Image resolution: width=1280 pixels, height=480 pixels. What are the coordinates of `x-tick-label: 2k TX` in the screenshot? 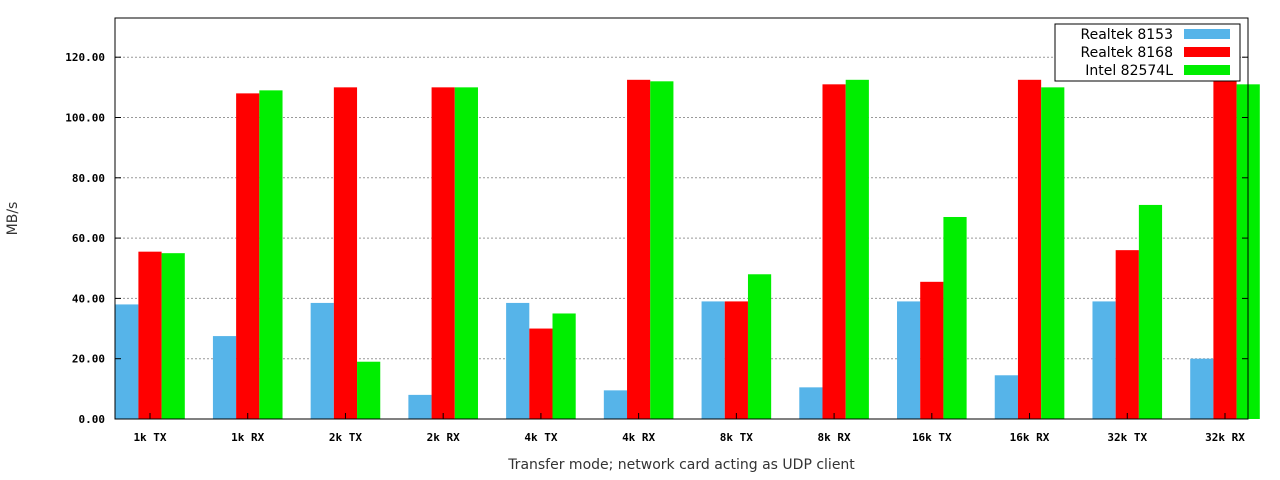 It's located at (345, 437).